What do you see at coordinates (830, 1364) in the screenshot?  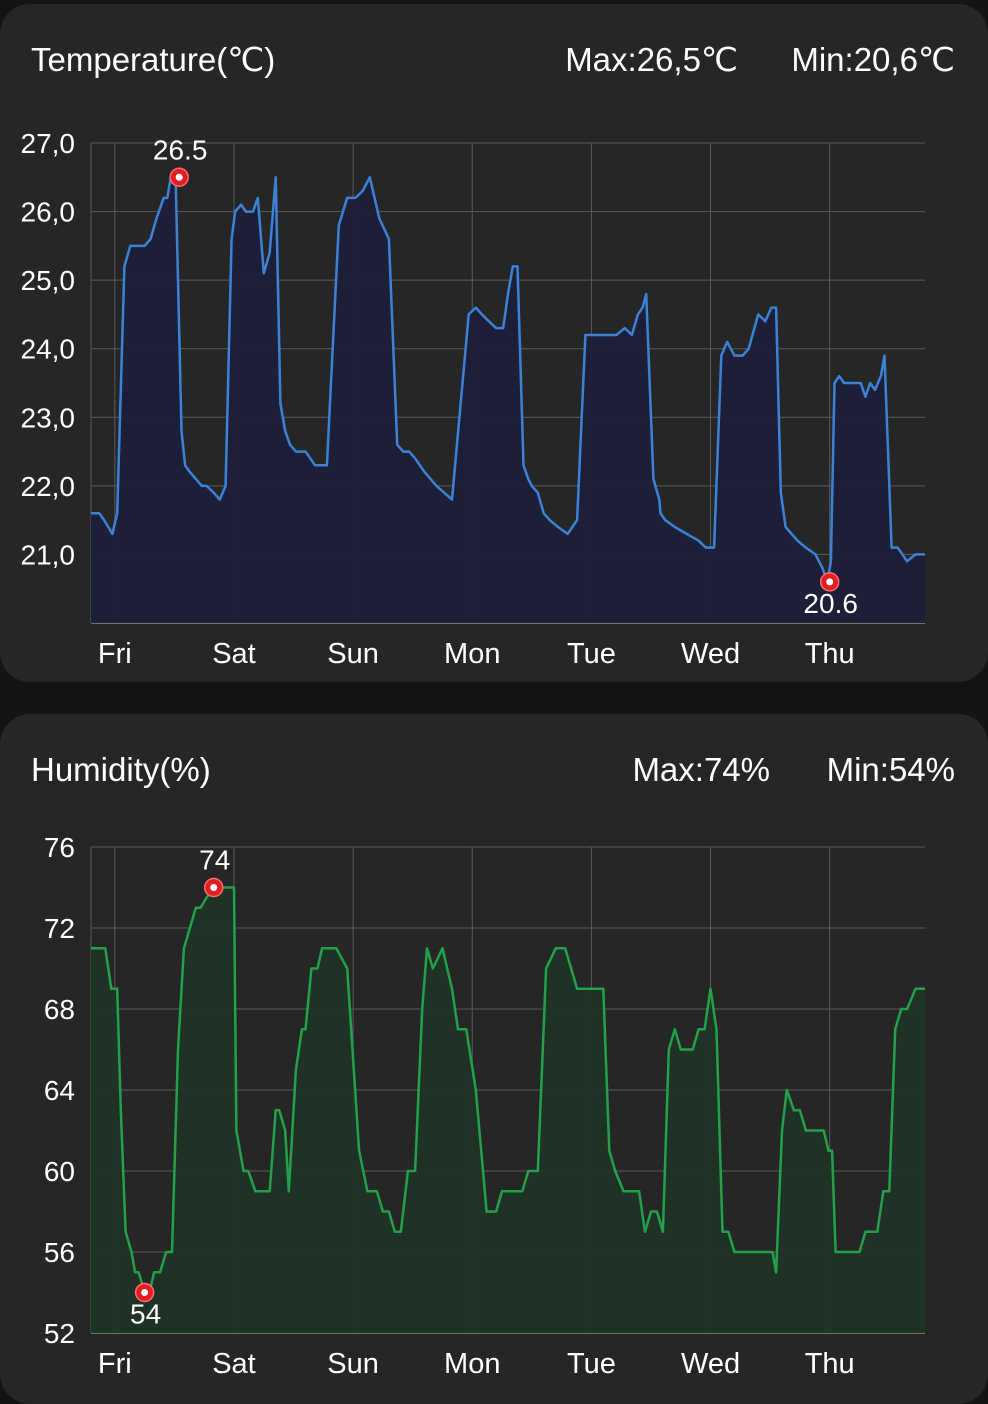 I see `humidity-x-tick-label: Thu` at bounding box center [830, 1364].